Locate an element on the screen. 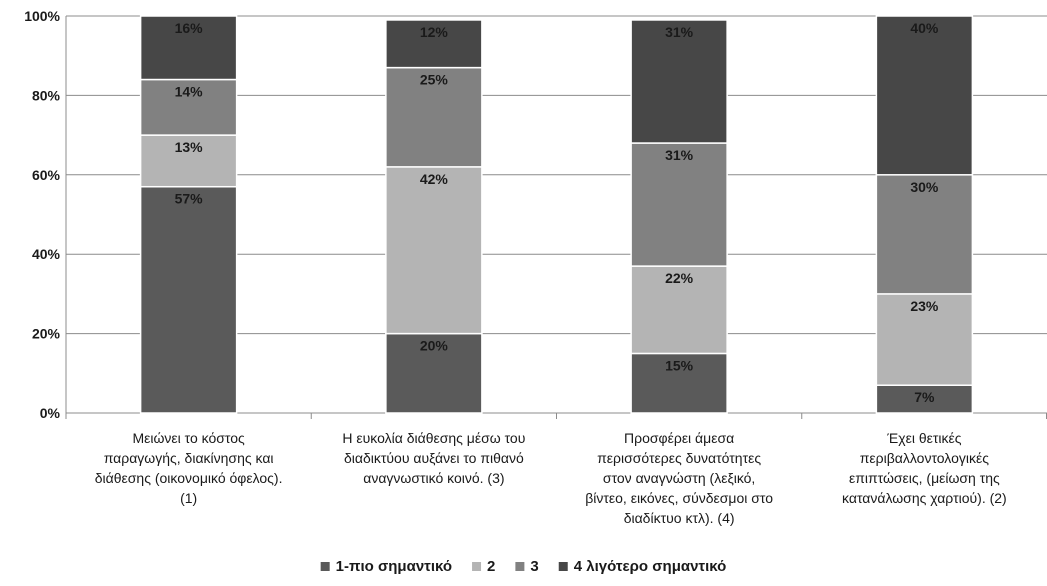 Image resolution: width=1047 pixels, height=586 pixels. x-category-label: διαδίκτυο κτλ). (4) is located at coordinates (679, 518).